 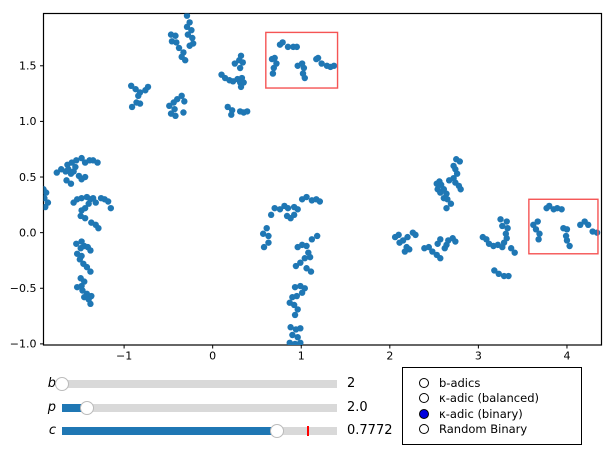 What do you see at coordinates (62, 384) in the screenshot?
I see `slider-b-handle` at bounding box center [62, 384].